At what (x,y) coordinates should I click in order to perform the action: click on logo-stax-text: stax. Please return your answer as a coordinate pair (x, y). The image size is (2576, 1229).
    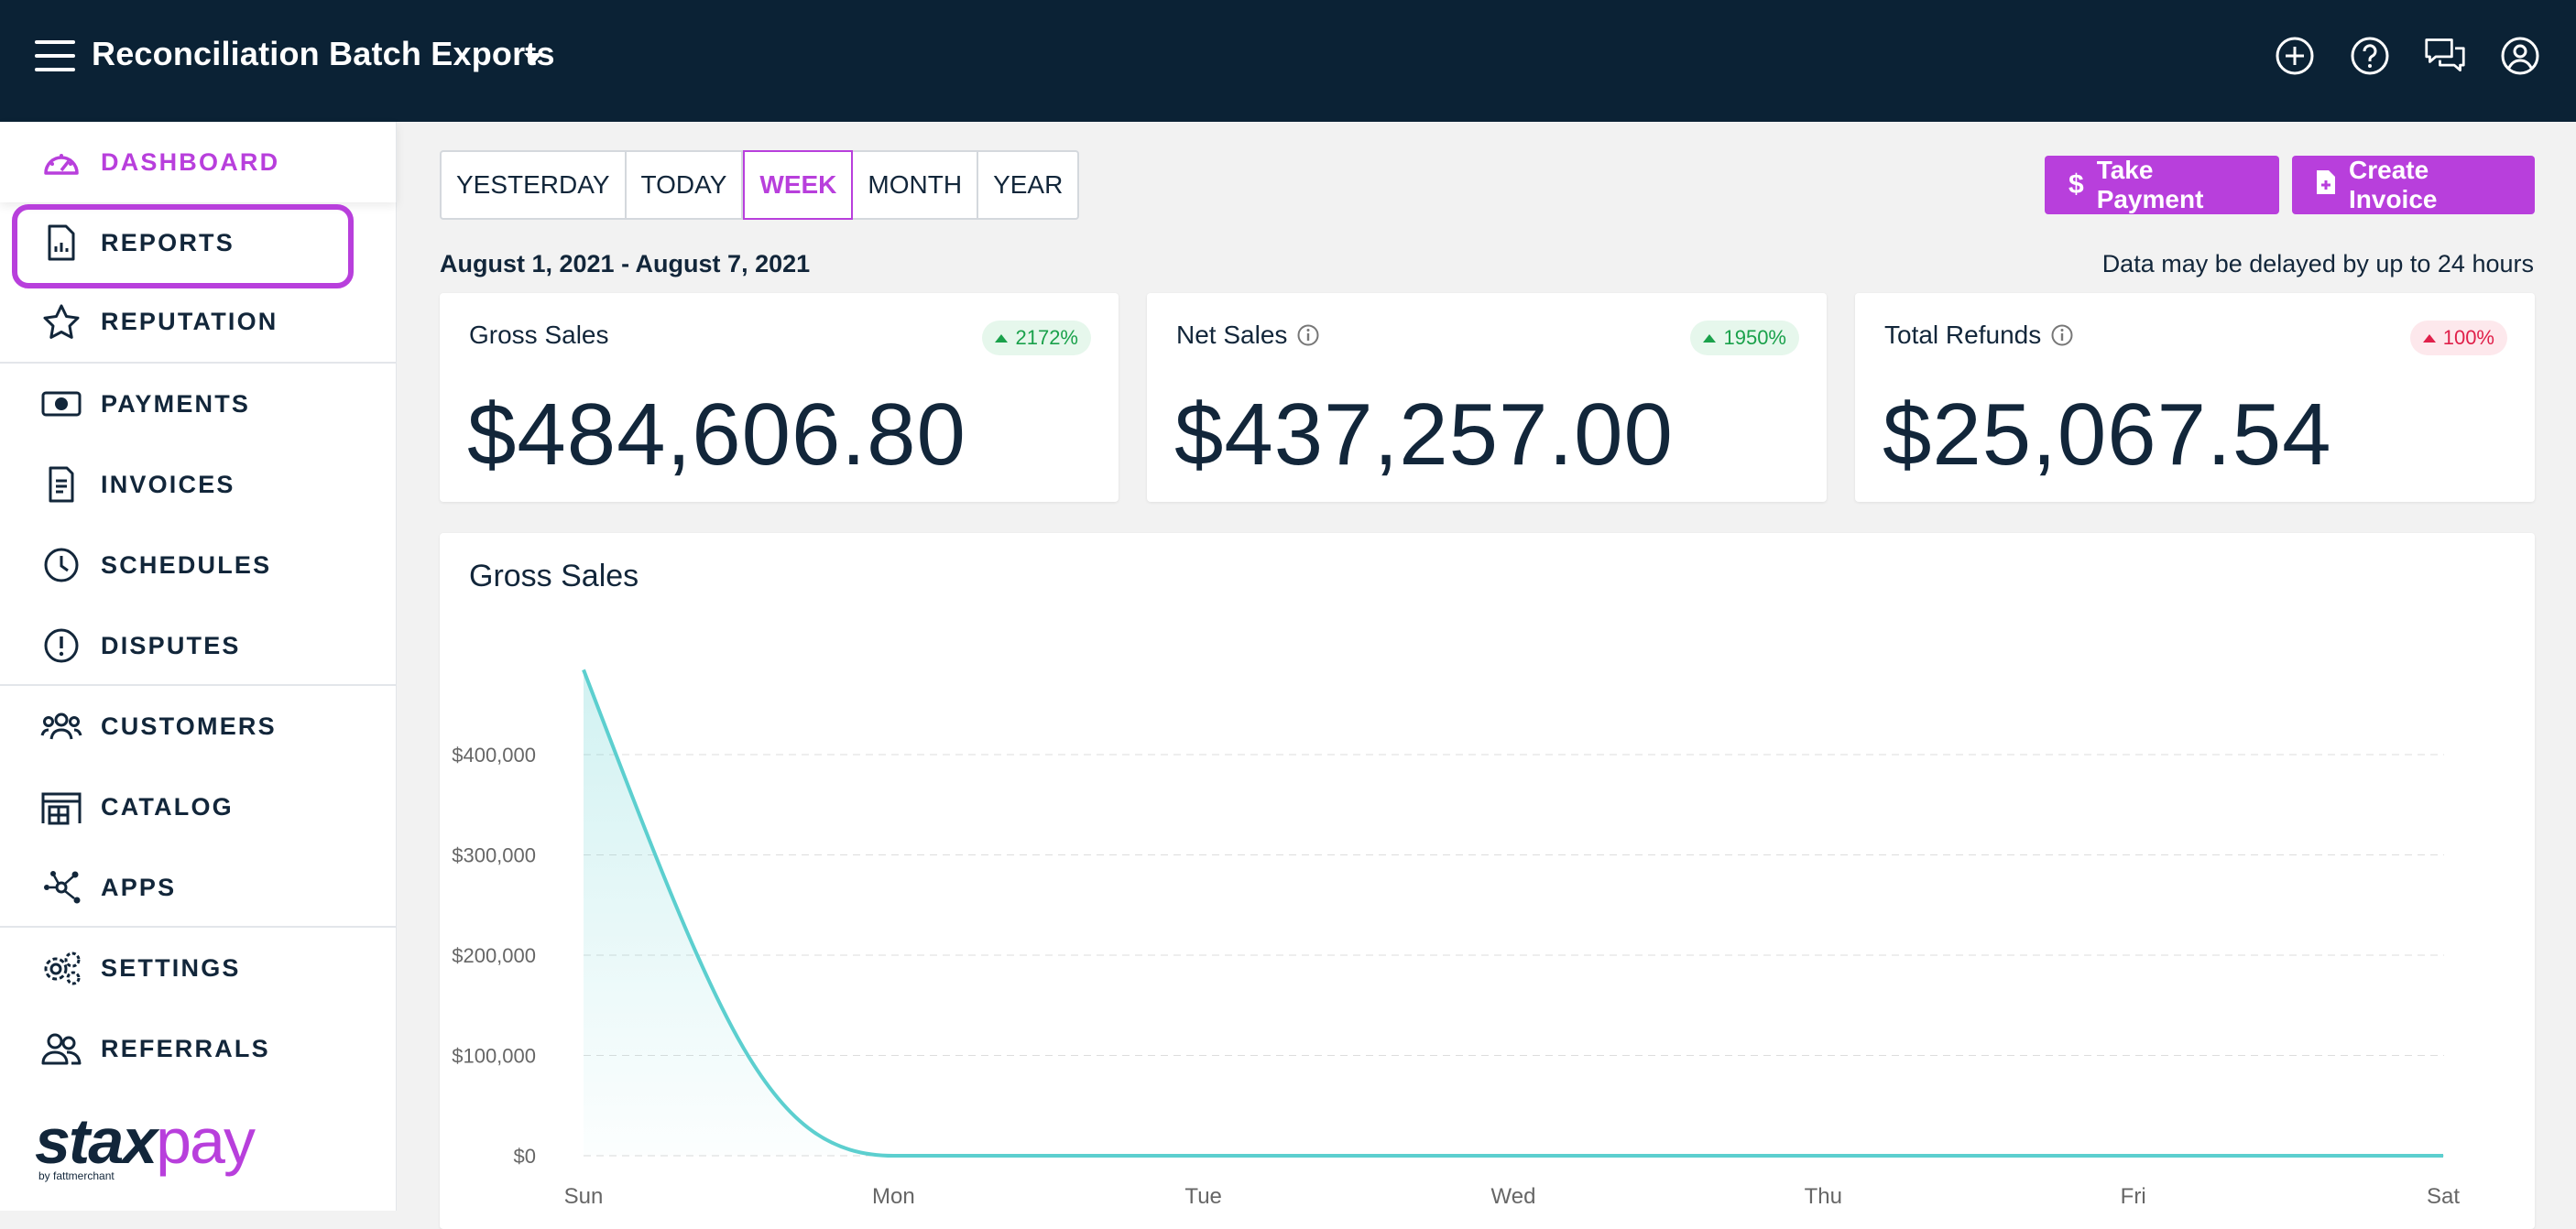
    Looking at the image, I should click on (97, 1141).